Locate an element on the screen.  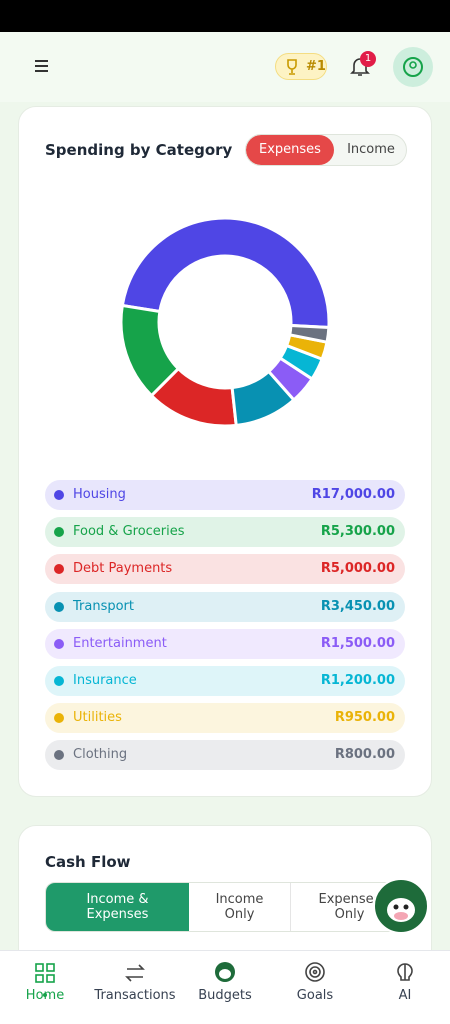
legend-item: Transport R3,450.00 is located at coordinates (225, 606).